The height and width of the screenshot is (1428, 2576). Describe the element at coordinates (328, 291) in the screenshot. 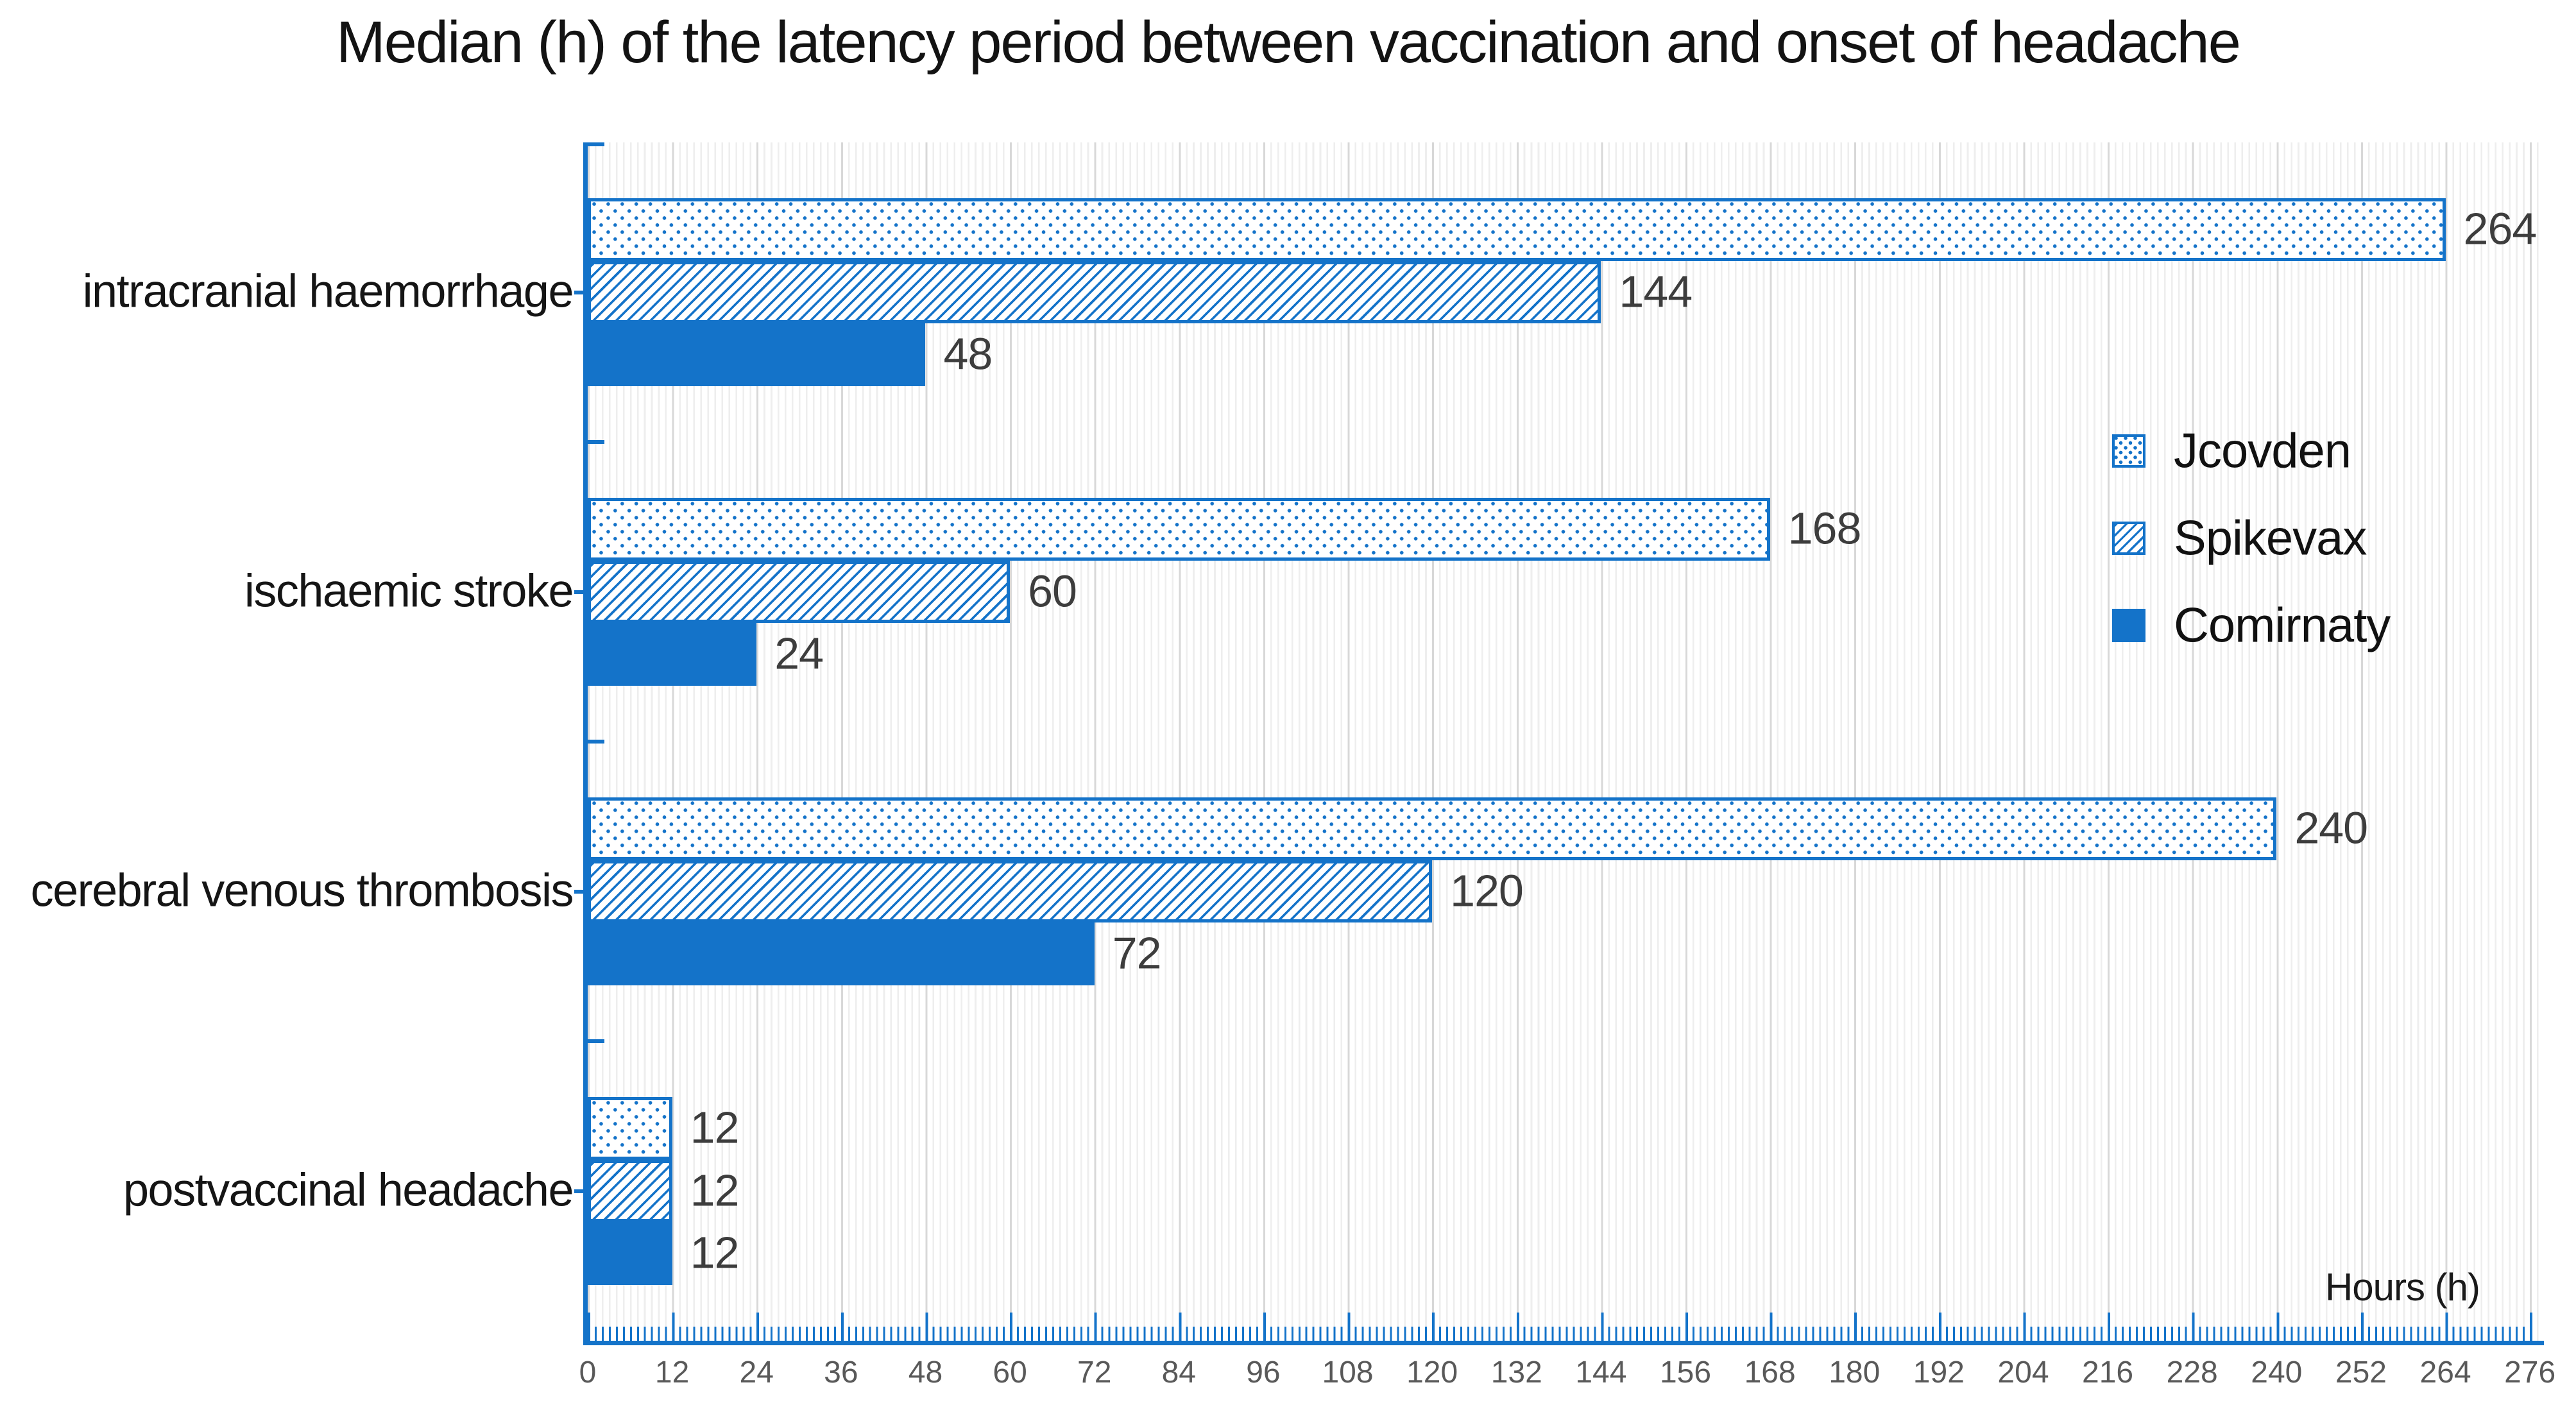

I see `category-label: intracranial haemorrhage` at that location.